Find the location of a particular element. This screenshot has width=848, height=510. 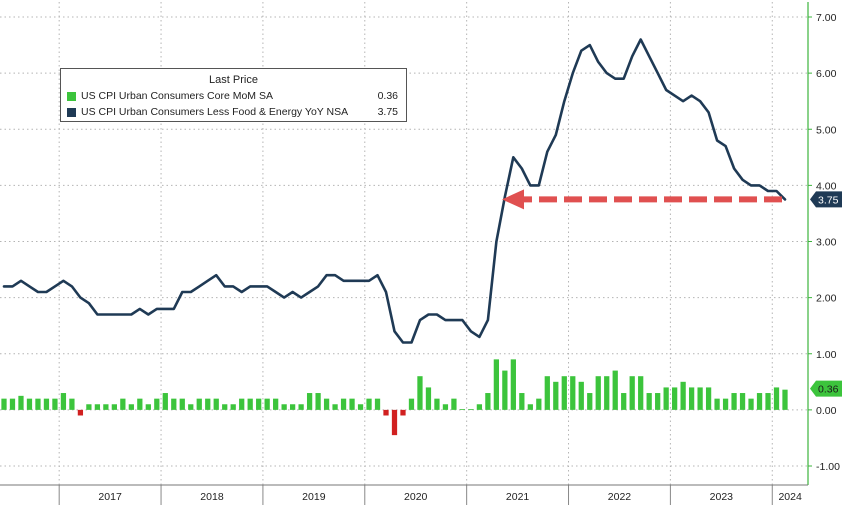

y-tick-label: 1.00 is located at coordinates (826, 355).